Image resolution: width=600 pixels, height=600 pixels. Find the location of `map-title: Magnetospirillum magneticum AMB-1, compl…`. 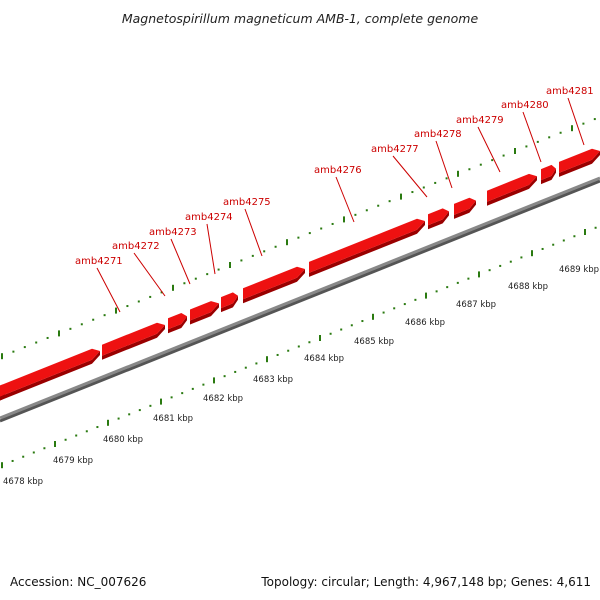

map-title: Magnetospirillum magneticum AMB-1, compl… is located at coordinates (300, 18).